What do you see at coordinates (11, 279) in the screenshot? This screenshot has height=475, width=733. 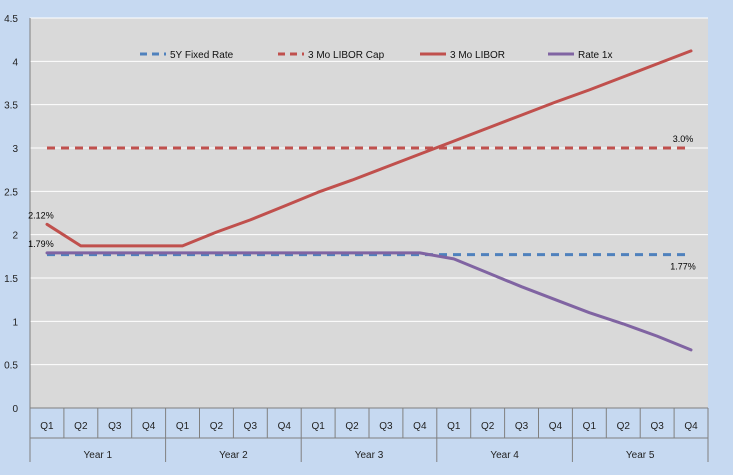 I see `y-tick-label: 1.5` at bounding box center [11, 279].